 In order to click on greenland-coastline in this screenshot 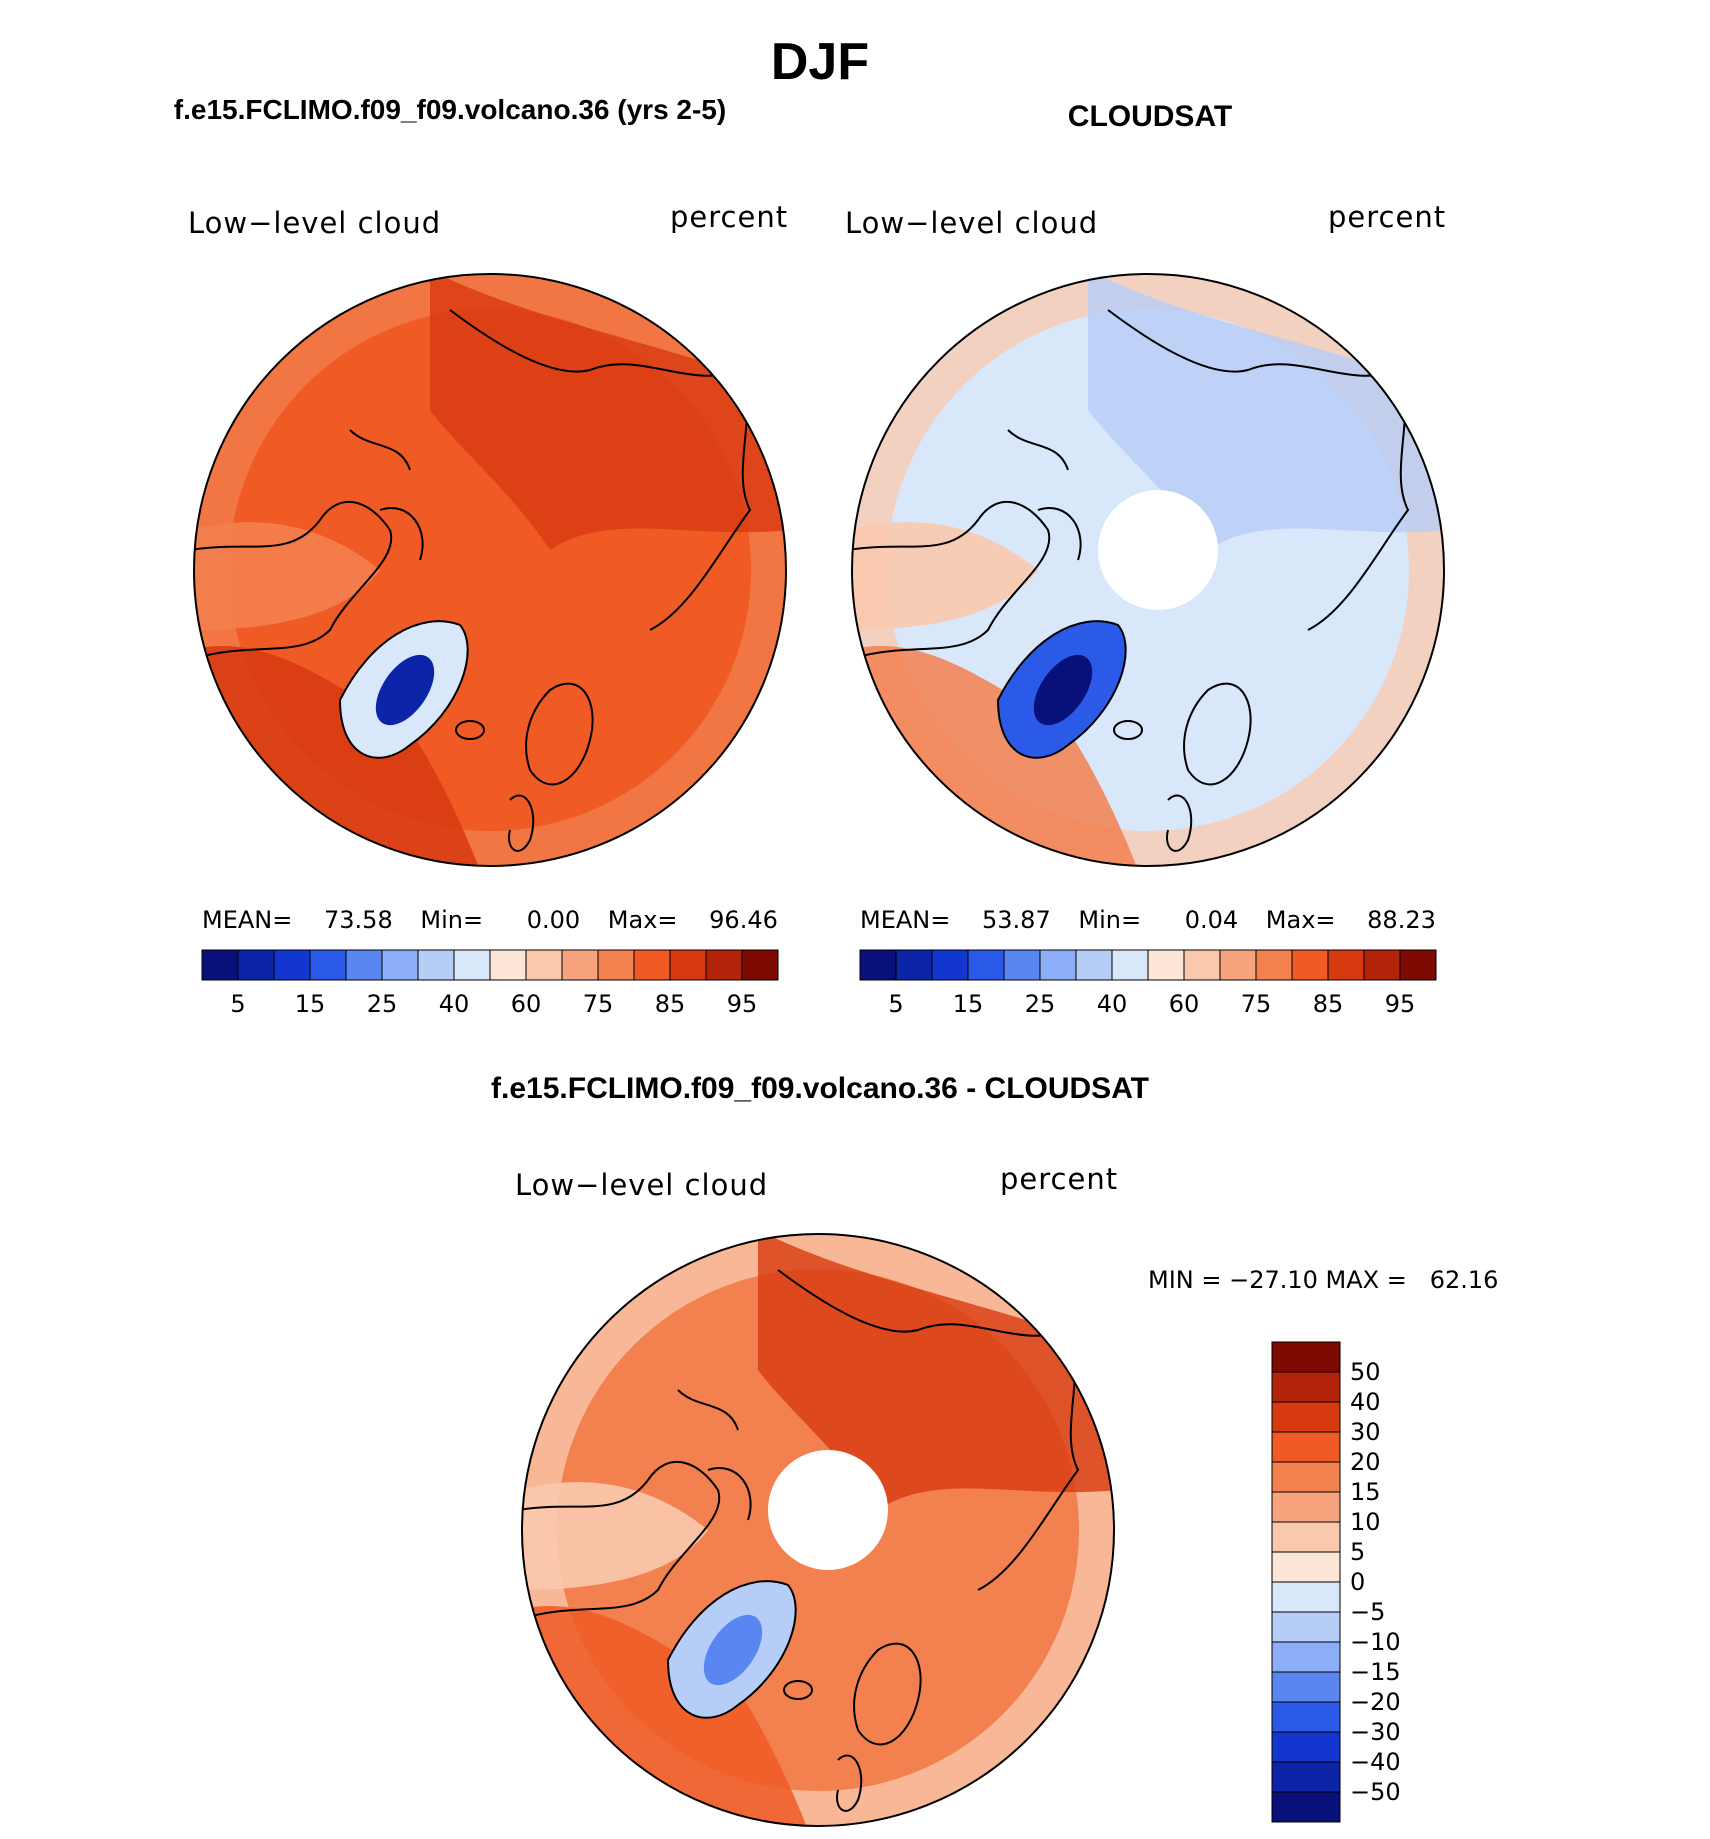, I will do `click(731, 1649)`.